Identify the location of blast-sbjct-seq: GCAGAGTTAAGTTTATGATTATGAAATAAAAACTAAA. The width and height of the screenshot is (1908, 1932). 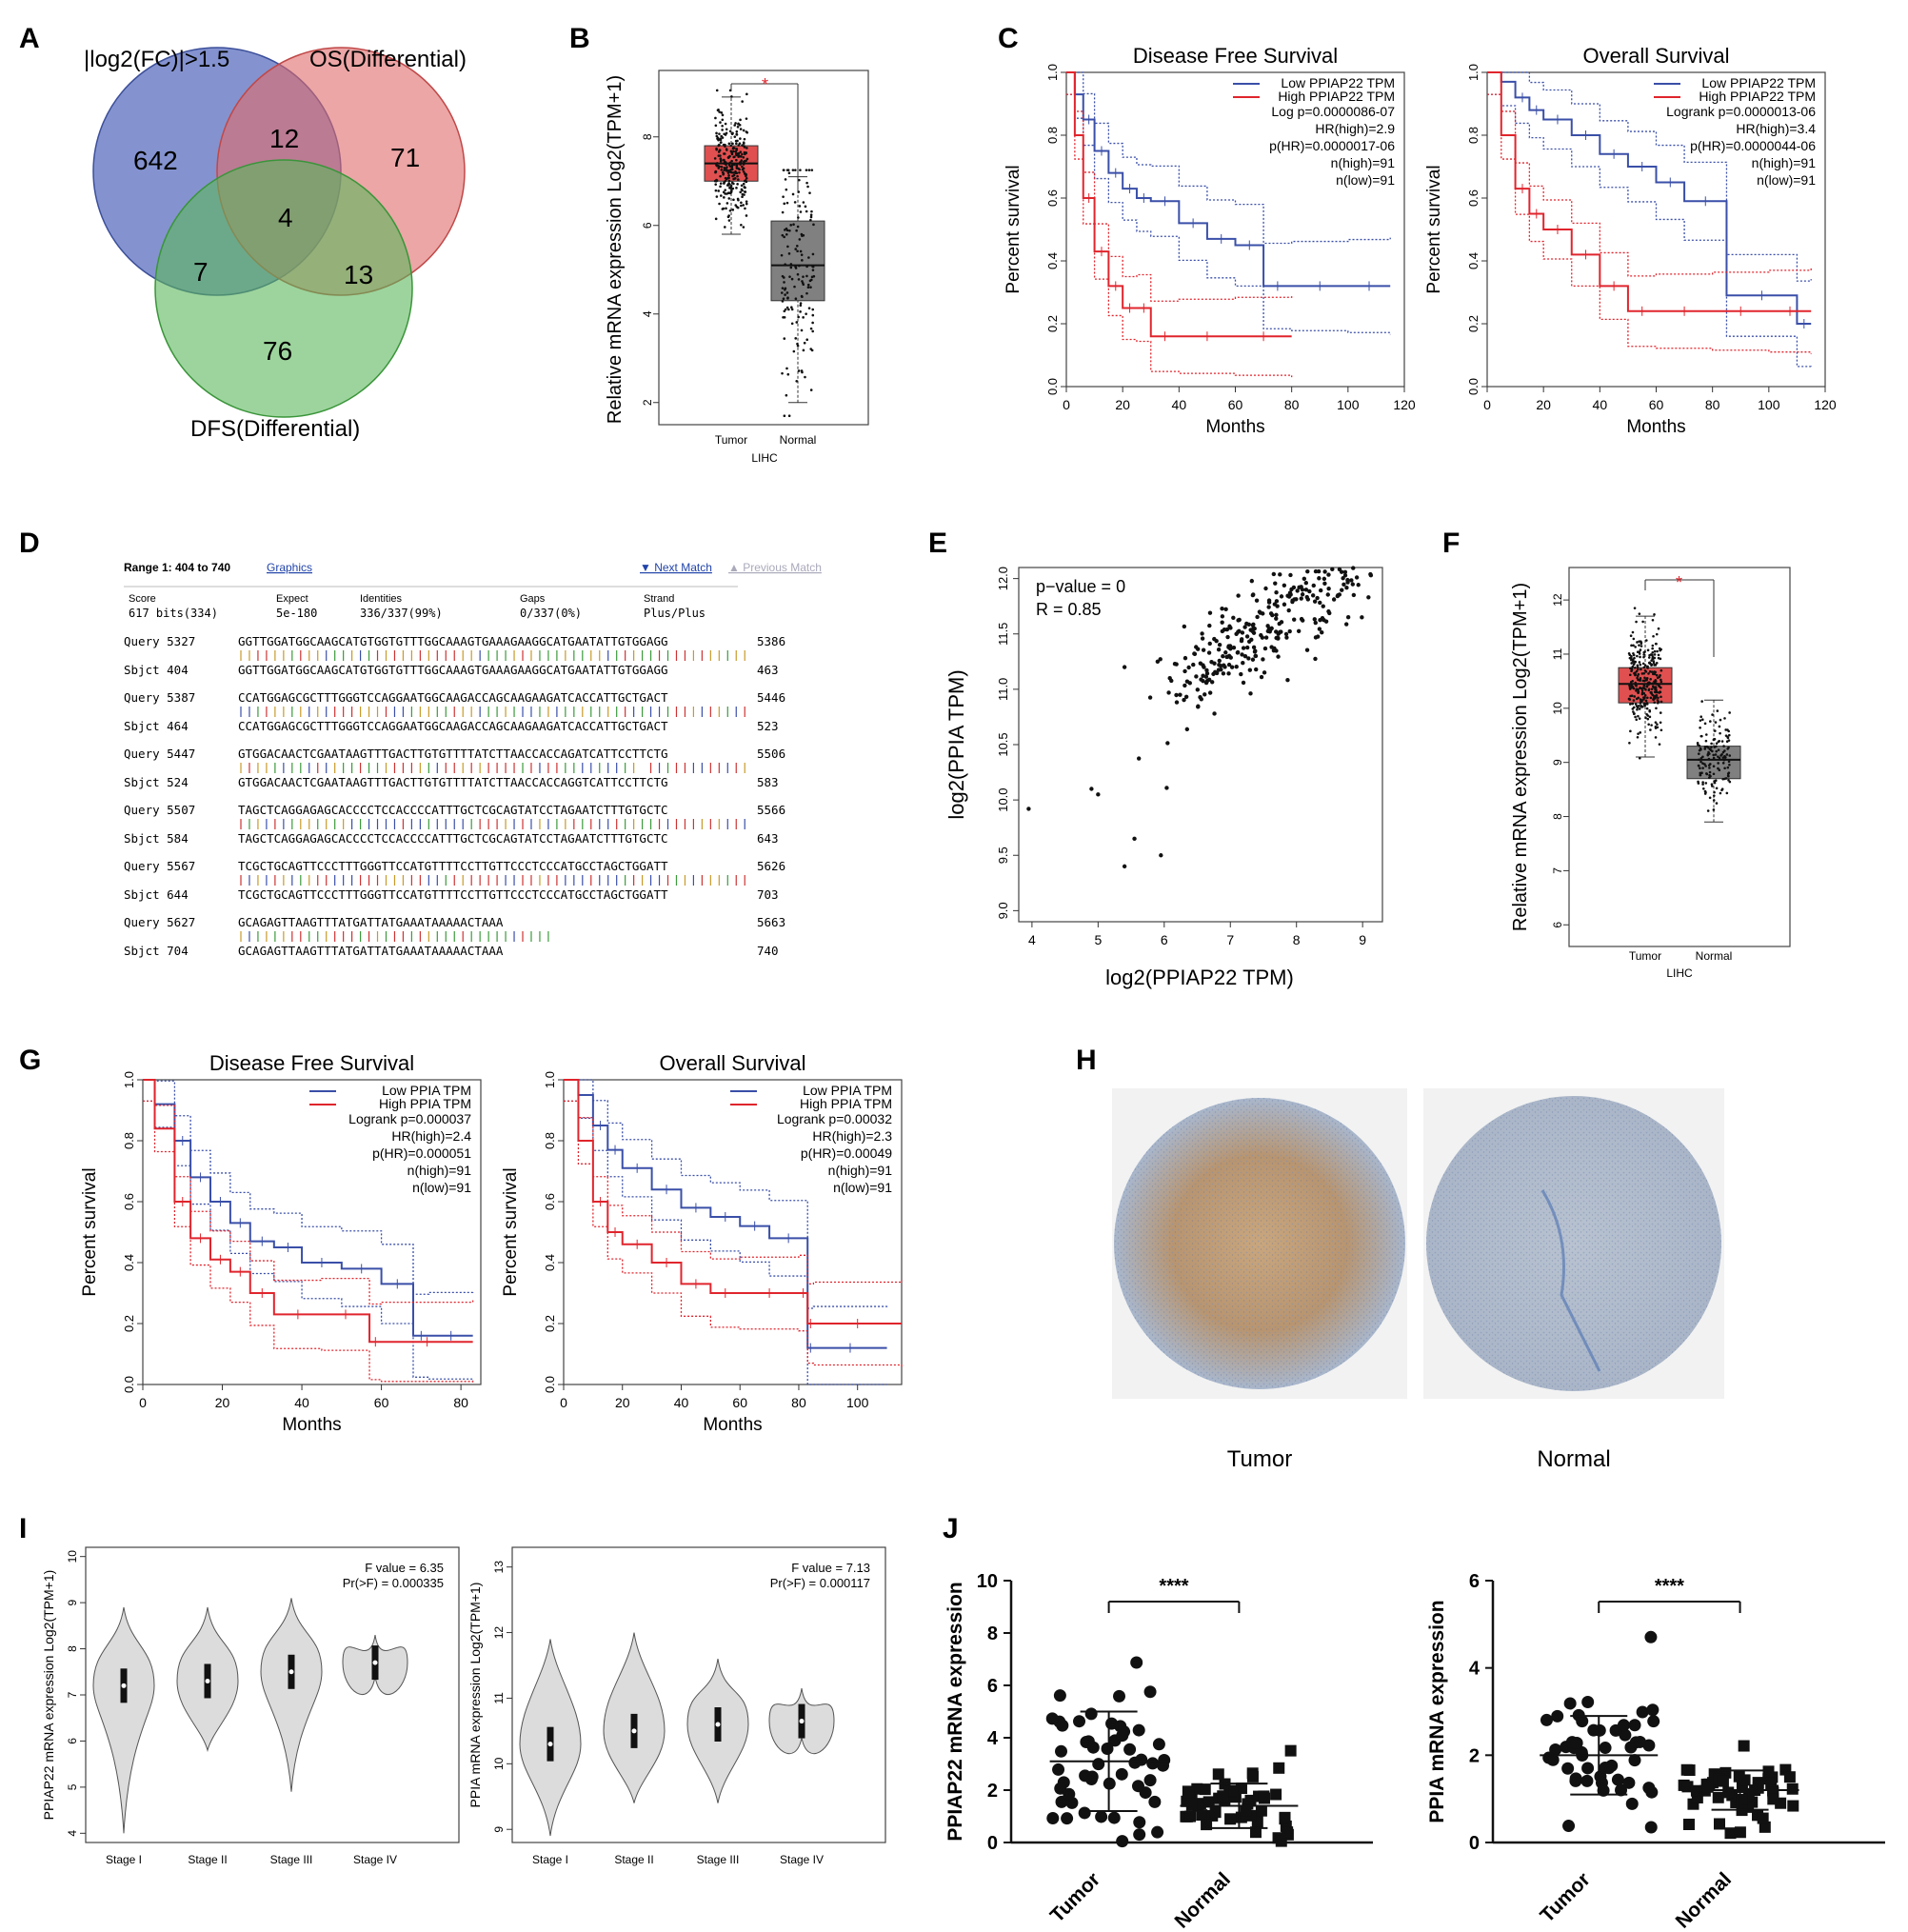
(371, 951).